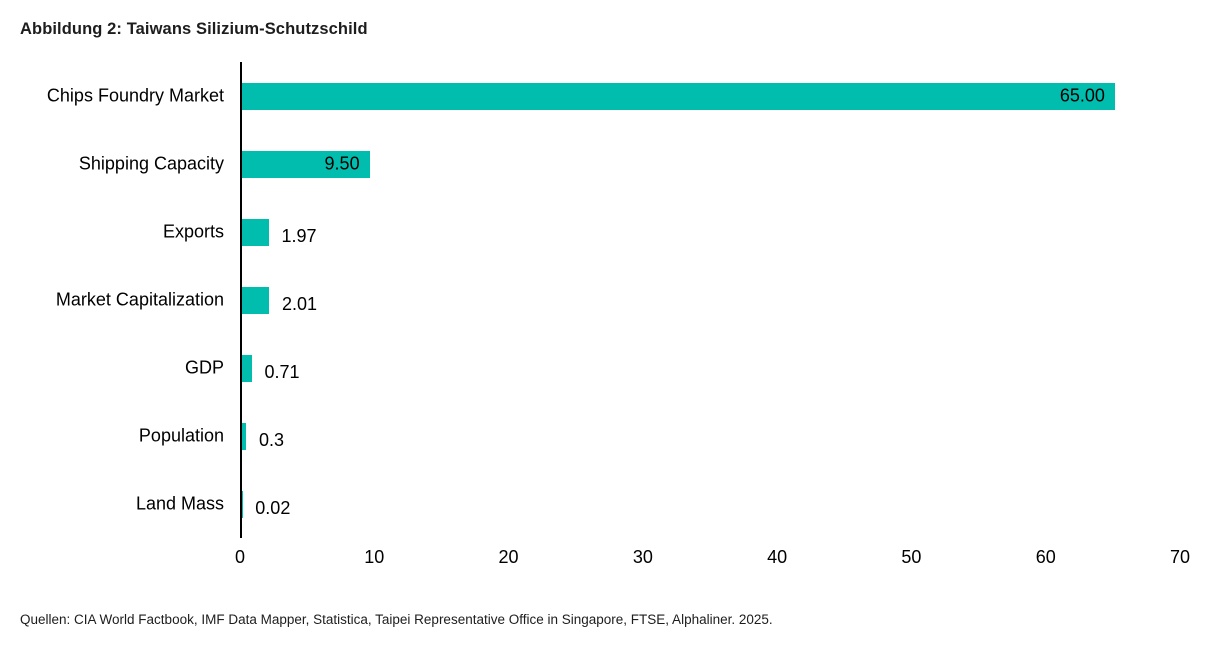  Describe the element at coordinates (659, 504) in the screenshot. I see `chart-row: Land Mass 0.02` at that location.